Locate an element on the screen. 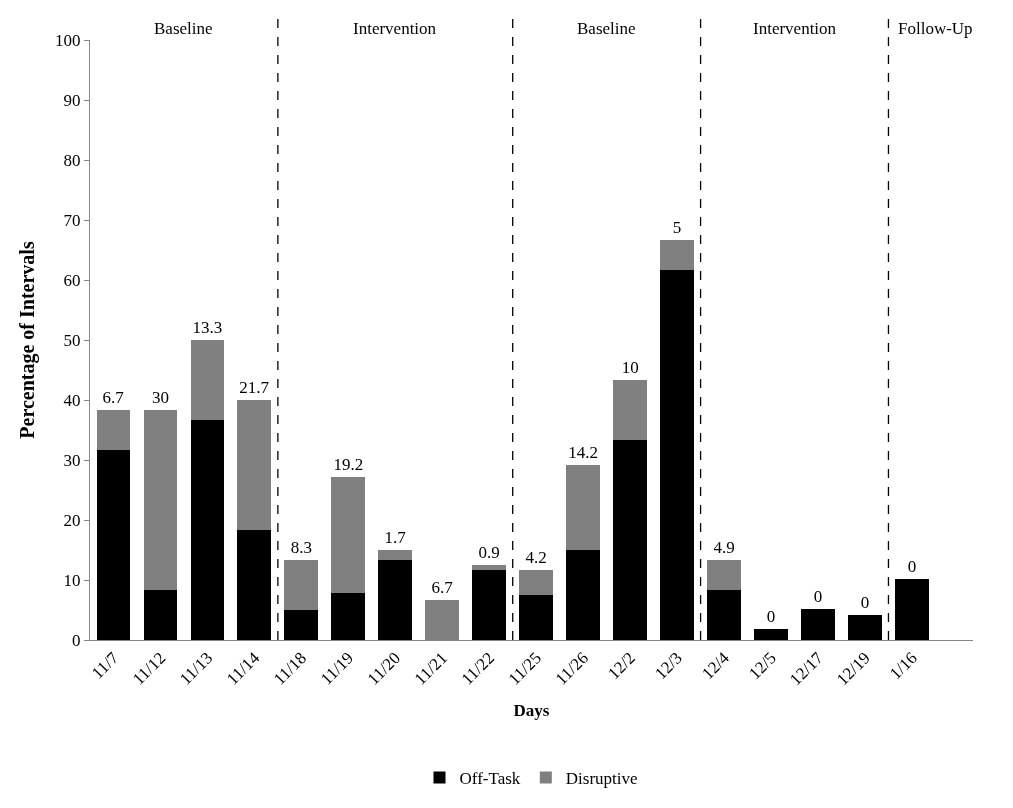  y-tick-label: 50 is located at coordinates (72, 340).